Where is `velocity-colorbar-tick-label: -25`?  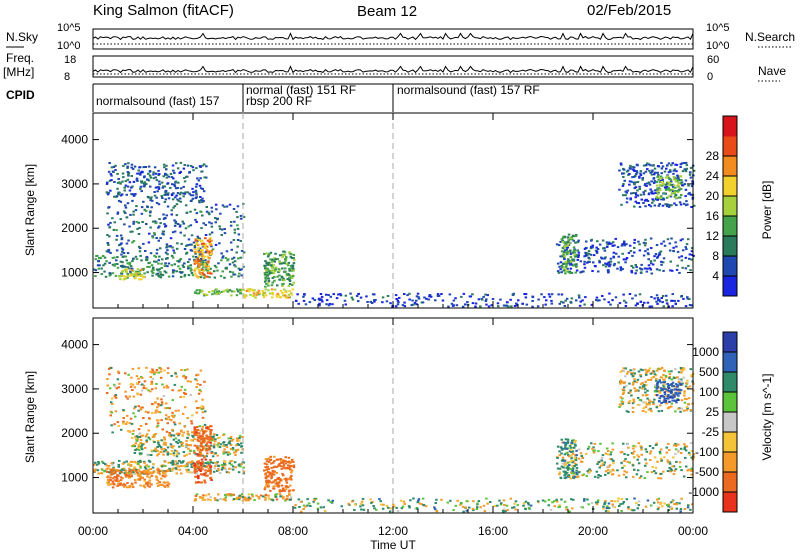 velocity-colorbar-tick-label: -25 is located at coordinates (711, 432).